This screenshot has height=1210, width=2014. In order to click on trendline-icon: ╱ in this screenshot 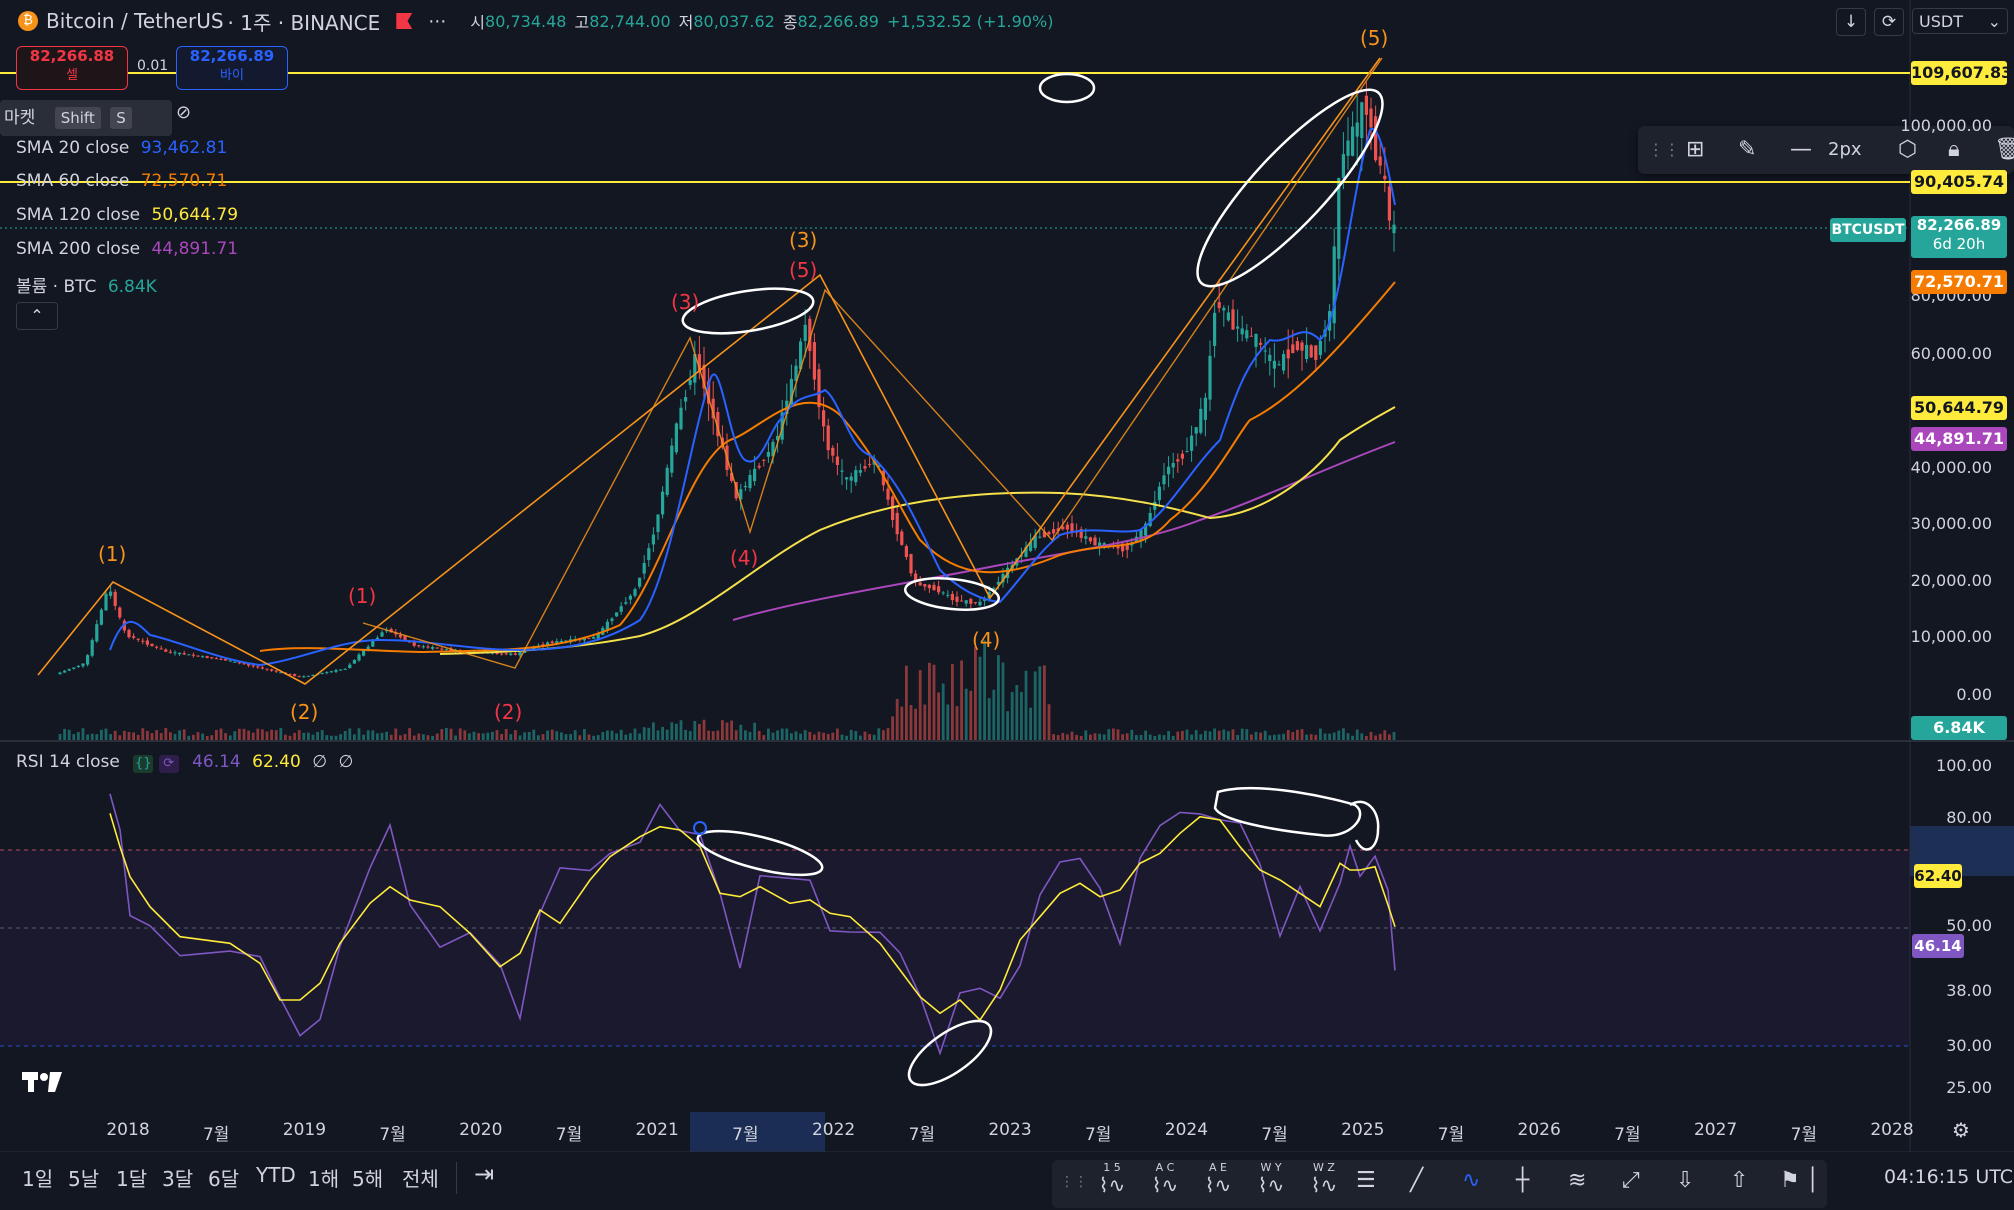, I will do `click(1417, 1180)`.